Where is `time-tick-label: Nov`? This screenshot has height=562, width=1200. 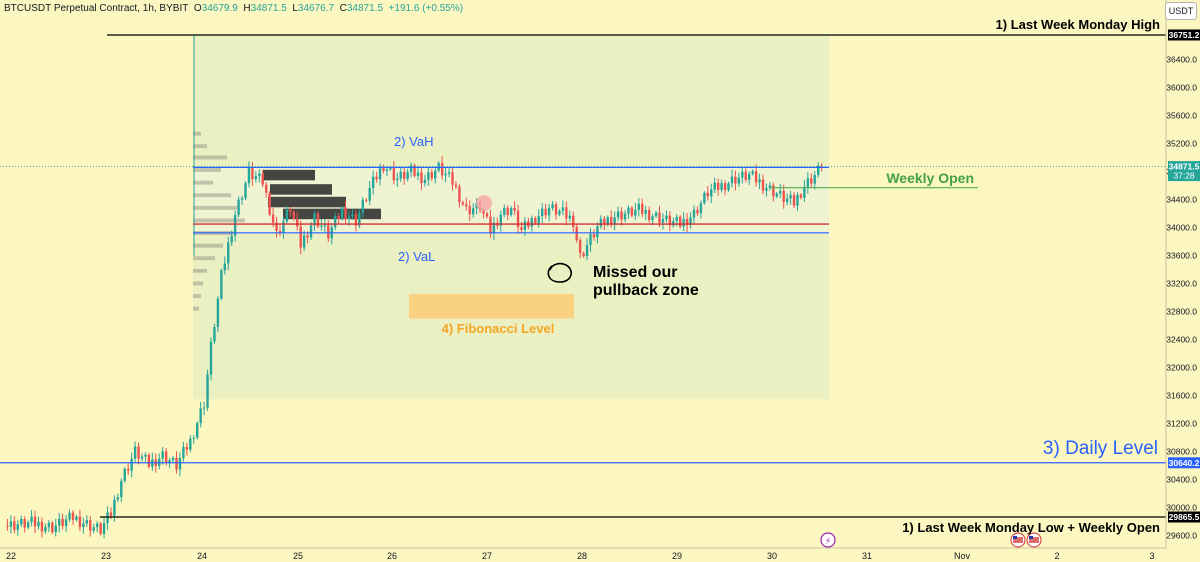
time-tick-label: Nov is located at coordinates (962, 556).